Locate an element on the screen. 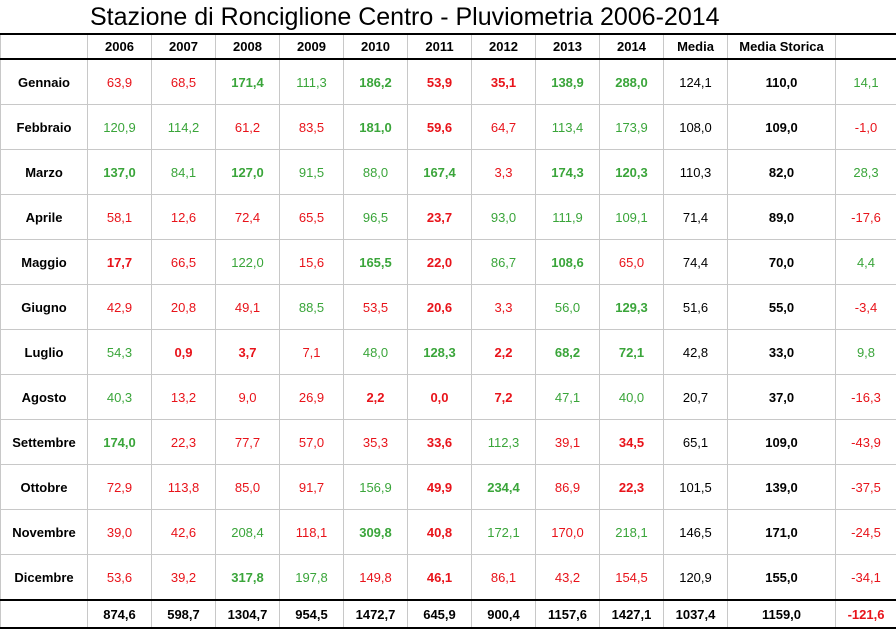 This screenshot has width=896, height=629. difference-cell: -3,4 is located at coordinates (866, 307).